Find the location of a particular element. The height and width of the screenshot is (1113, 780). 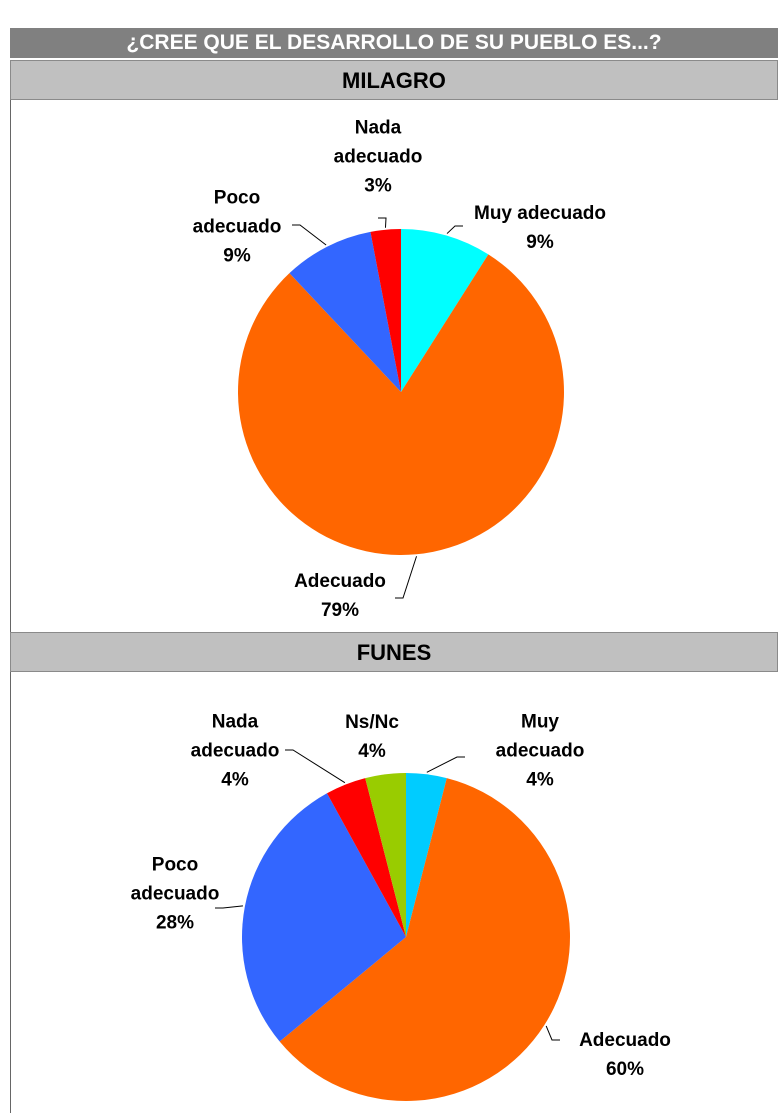

label-value: 3% is located at coordinates (378, 186).